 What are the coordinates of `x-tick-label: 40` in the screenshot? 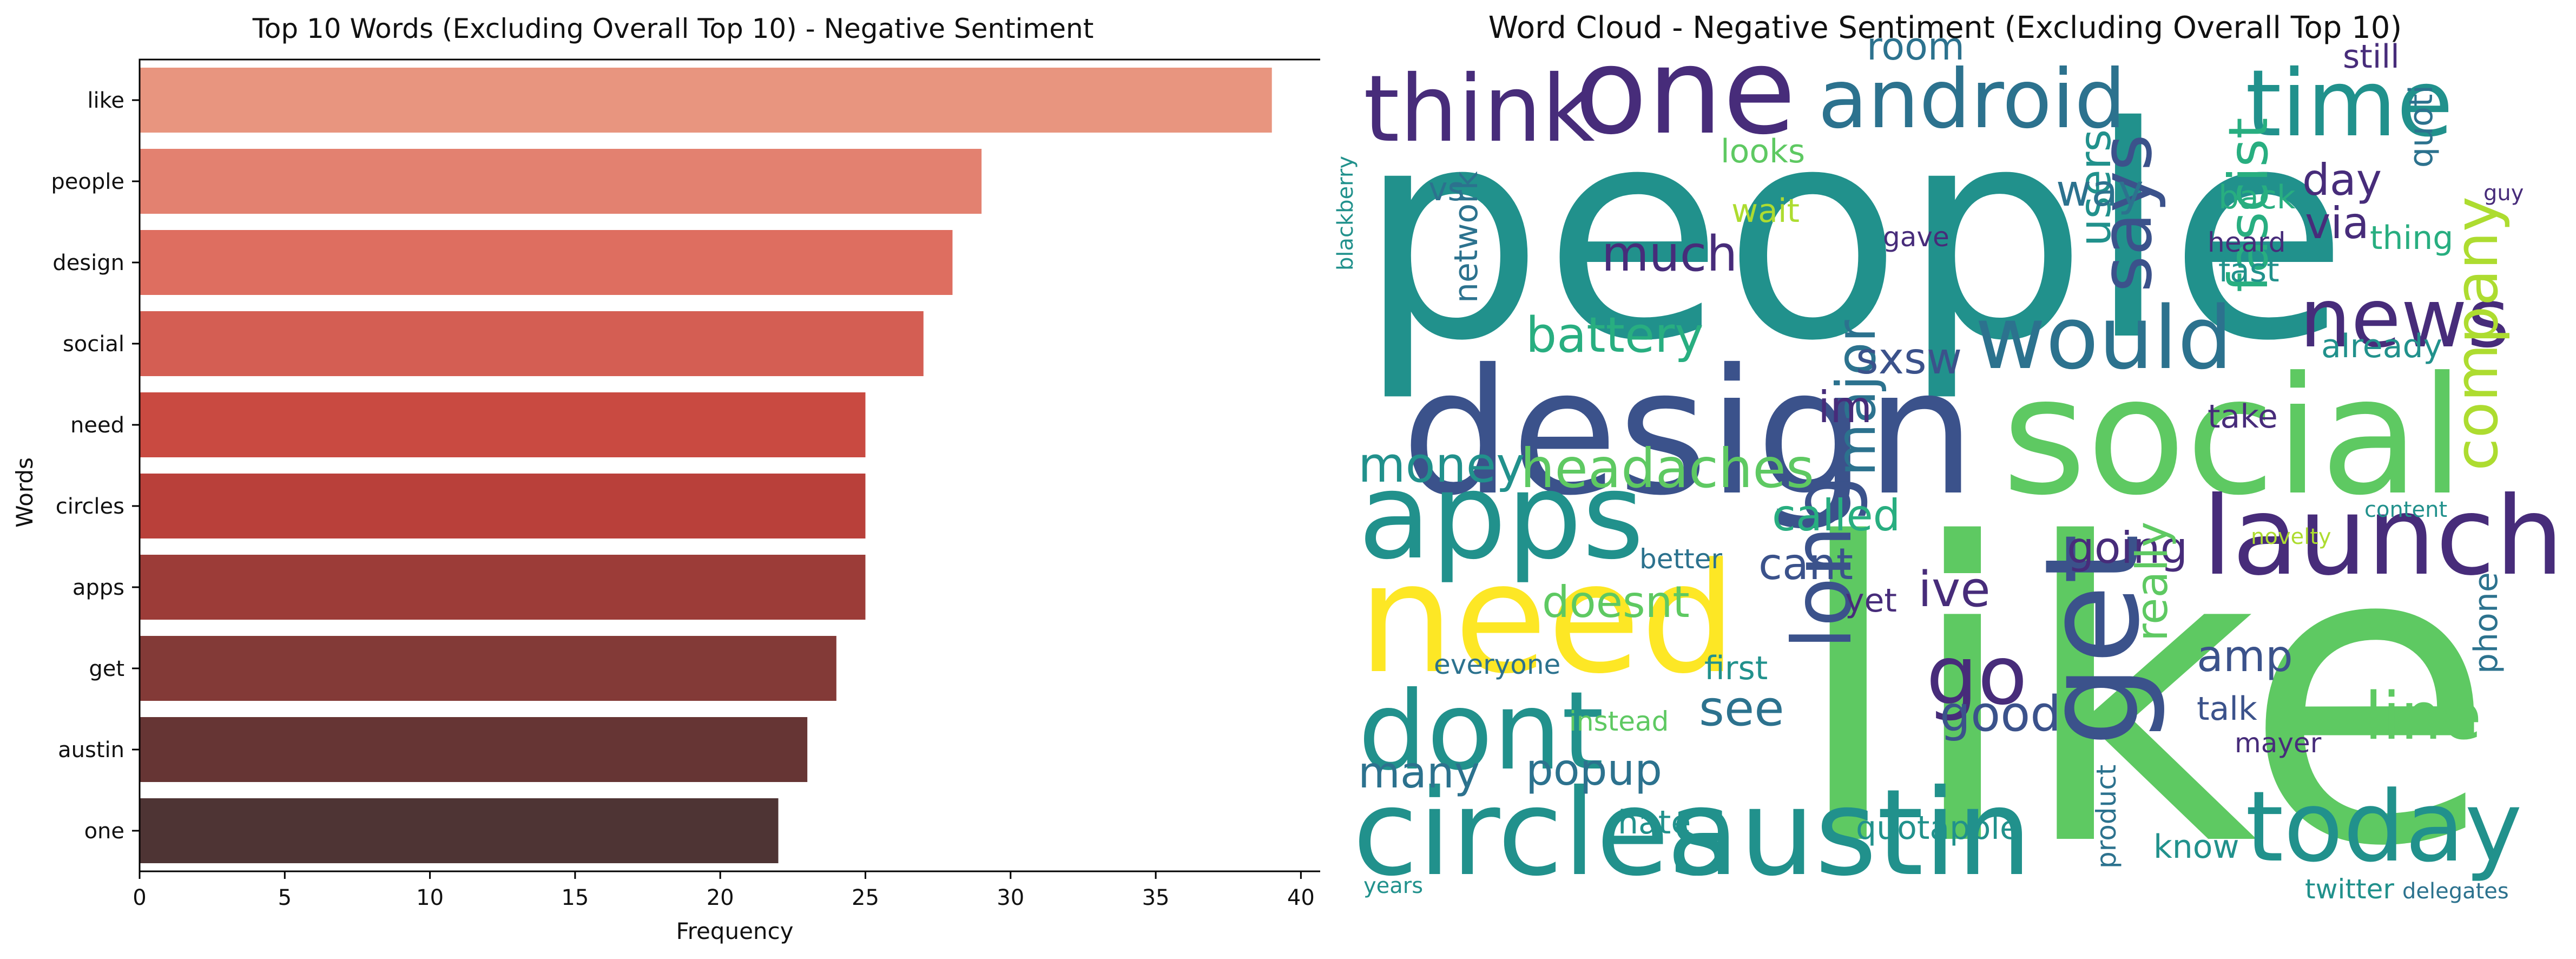 It's located at (1301, 897).